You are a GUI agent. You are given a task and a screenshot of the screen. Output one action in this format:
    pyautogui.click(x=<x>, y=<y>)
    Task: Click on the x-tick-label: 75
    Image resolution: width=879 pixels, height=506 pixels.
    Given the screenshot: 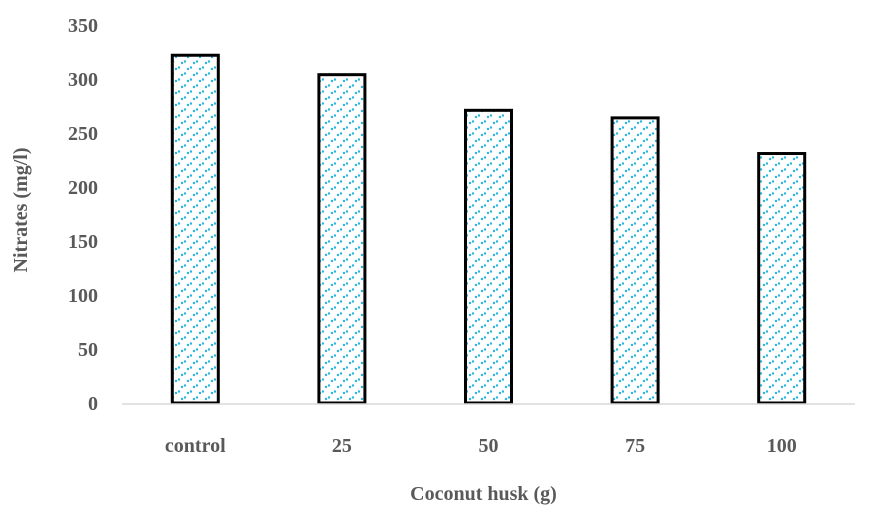 What is the action you would take?
    pyautogui.click(x=635, y=446)
    